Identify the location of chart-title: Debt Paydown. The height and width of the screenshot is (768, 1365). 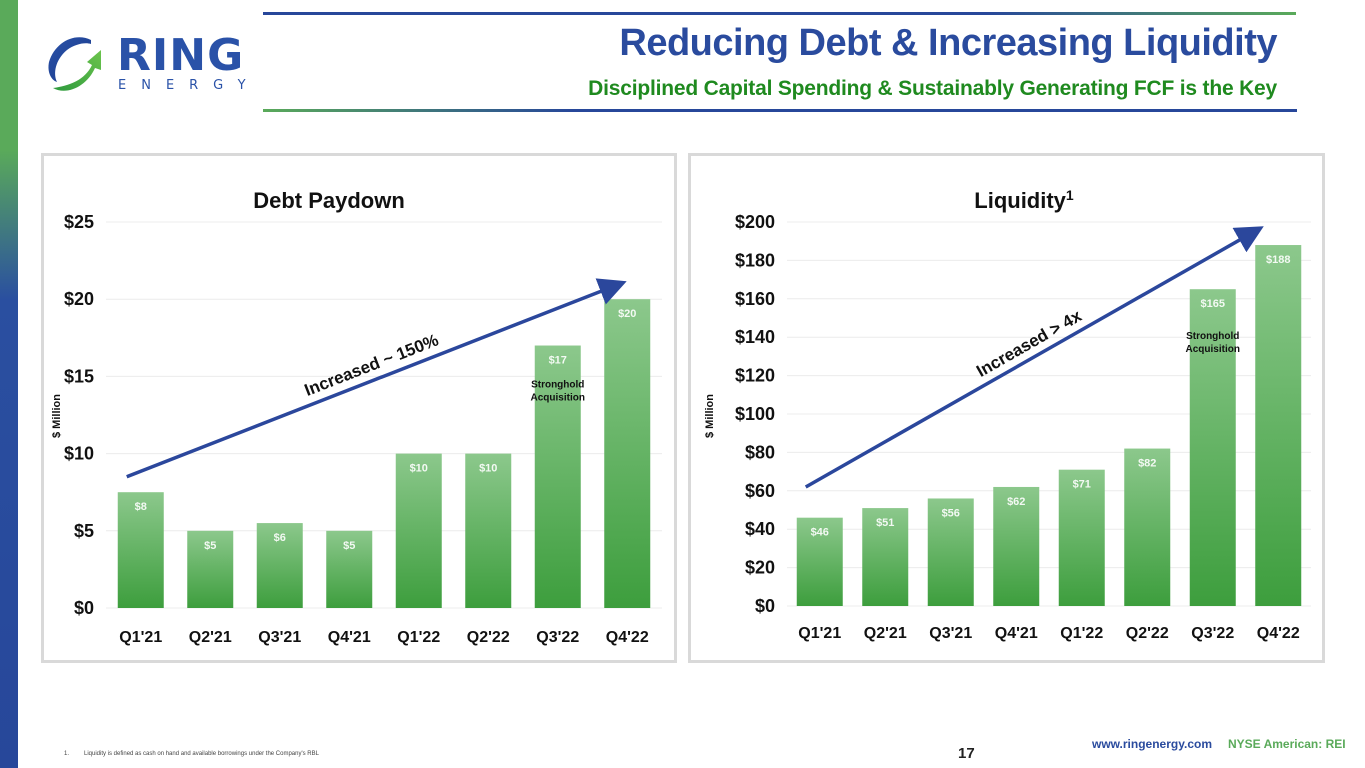
(329, 200).